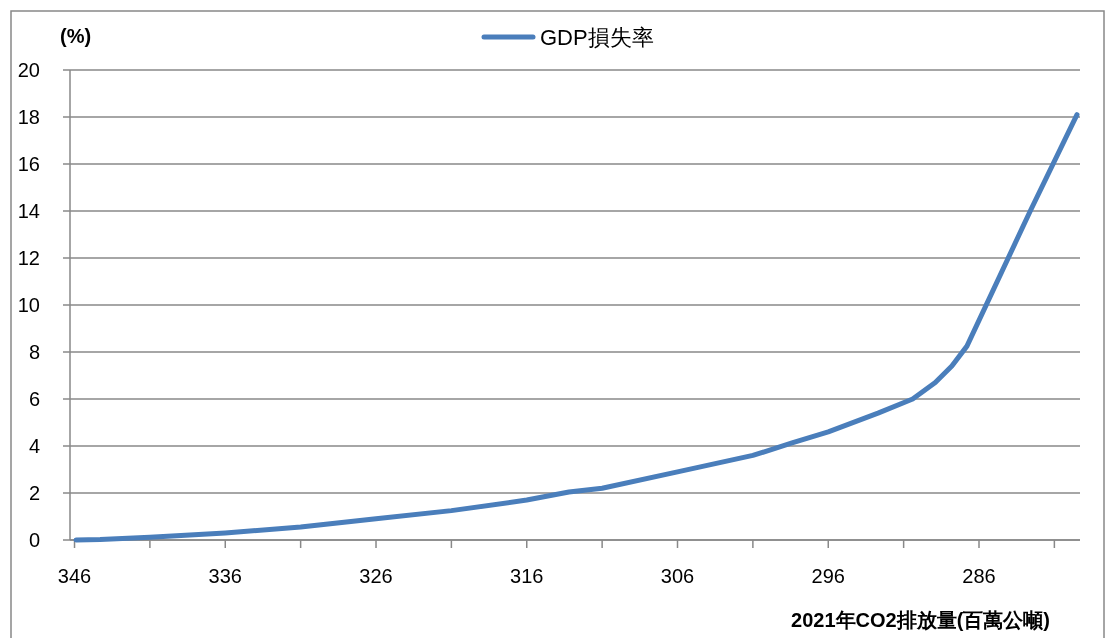 This screenshot has width=1105, height=638. Describe the element at coordinates (677, 576) in the screenshot. I see `x-tick-label: 306` at that location.